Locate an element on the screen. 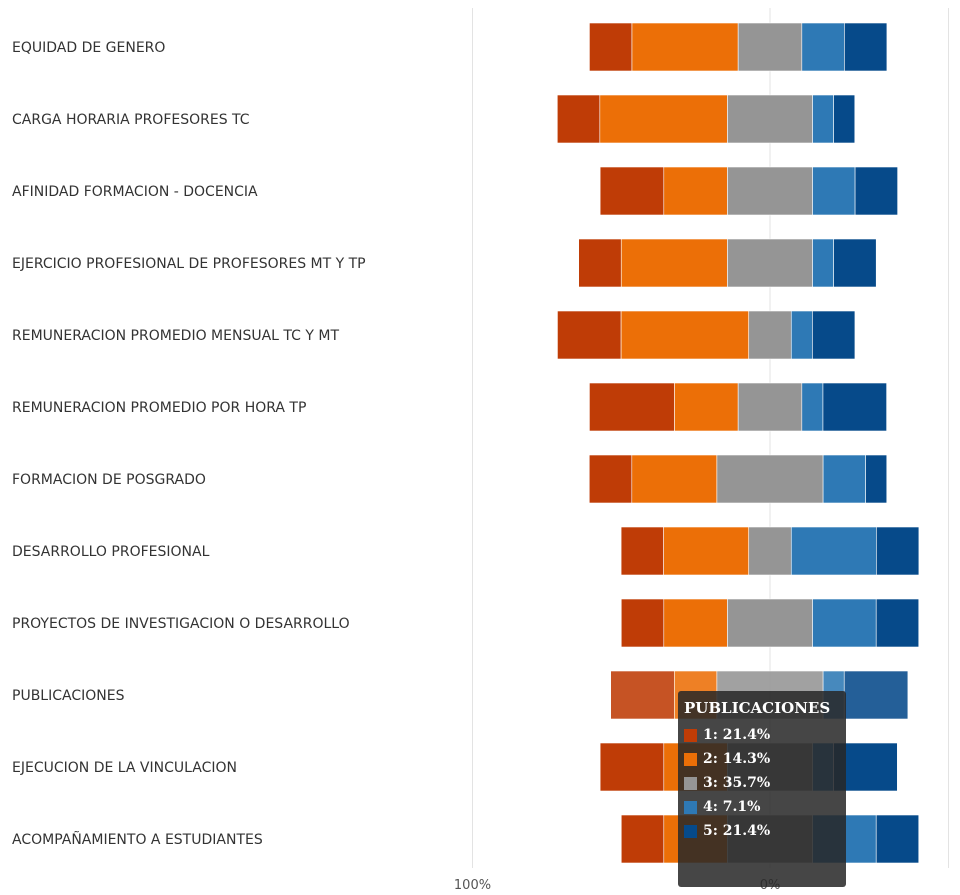 Image resolution: width=960 pixels, height=895 pixels. category-label: FORMACION DE POSGRADO is located at coordinates (109, 480).